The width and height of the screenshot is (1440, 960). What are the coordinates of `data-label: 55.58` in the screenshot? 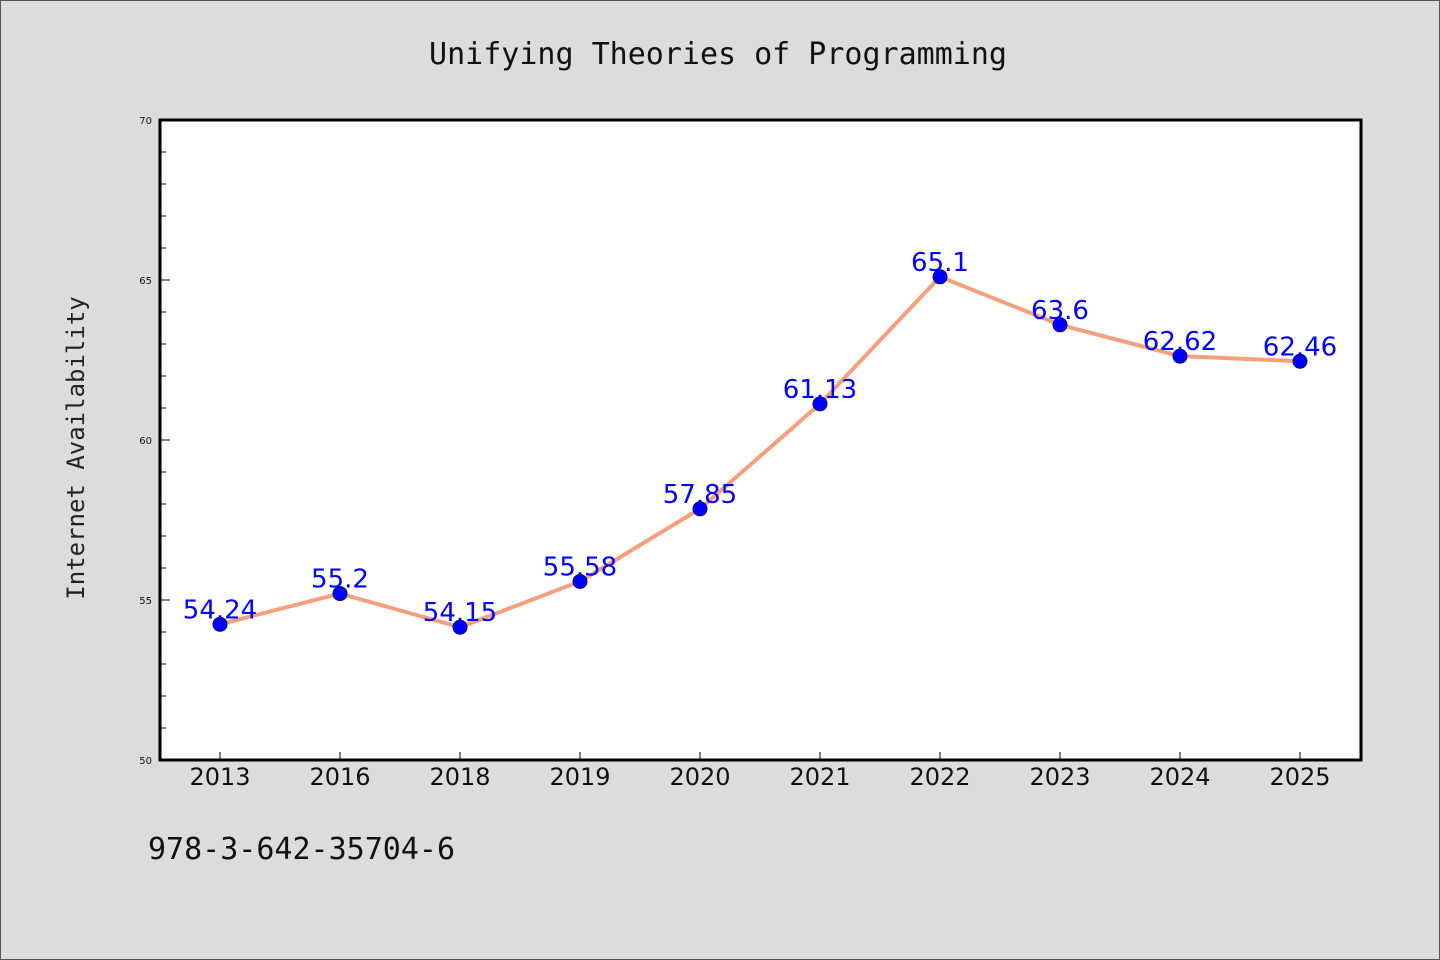 It's located at (580, 567).